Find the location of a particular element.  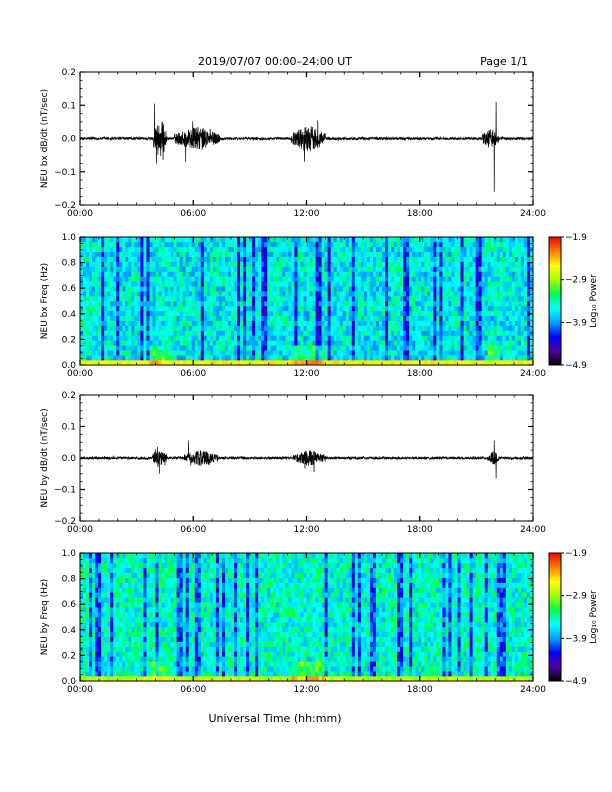

x-tick-label: 06:00 is located at coordinates (193, 214).